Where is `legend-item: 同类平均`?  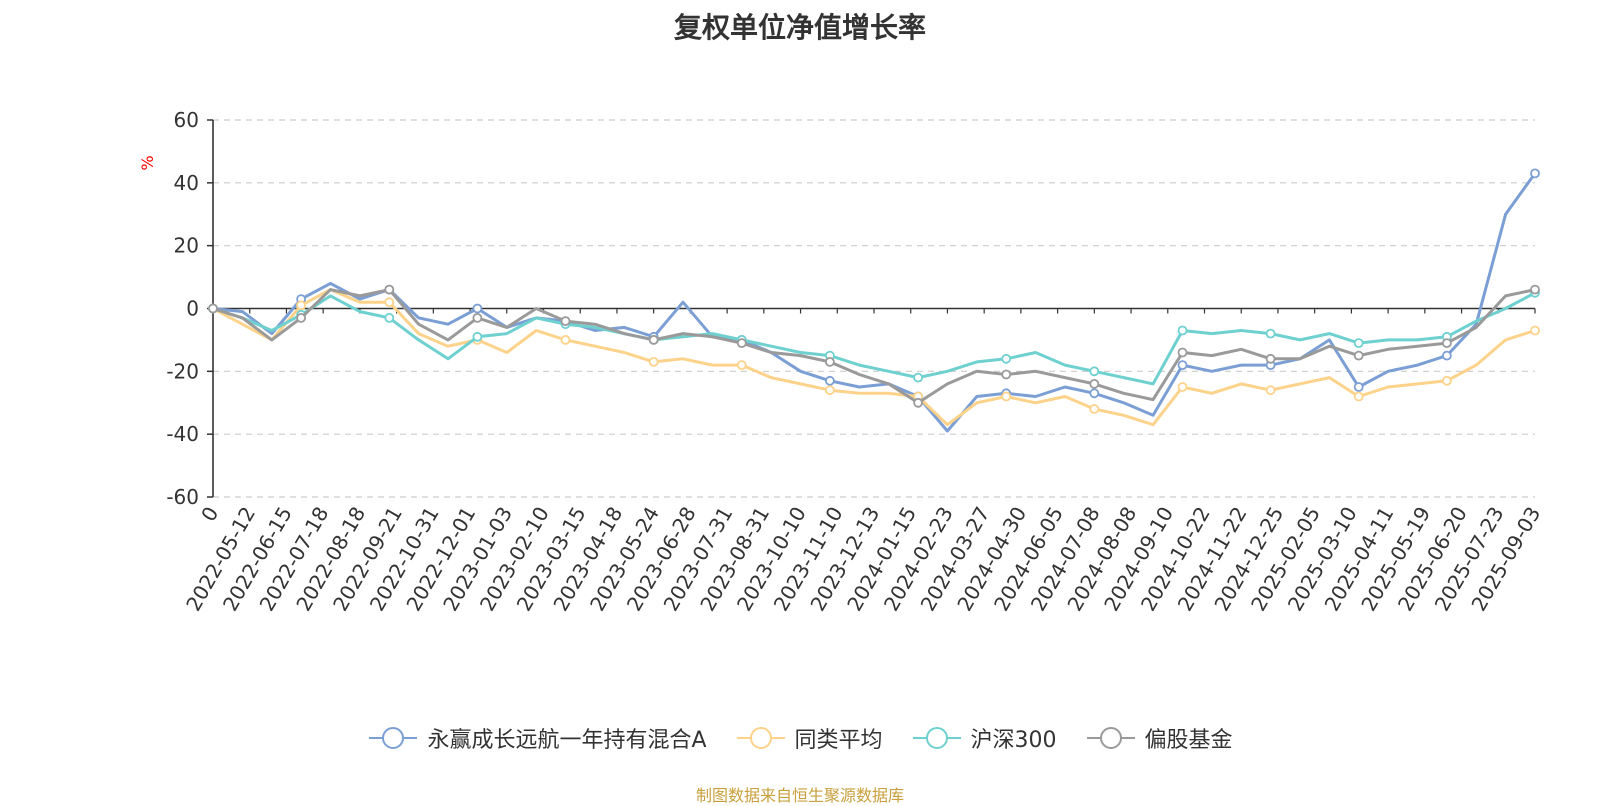
legend-item: 同类平均 is located at coordinates (809, 738).